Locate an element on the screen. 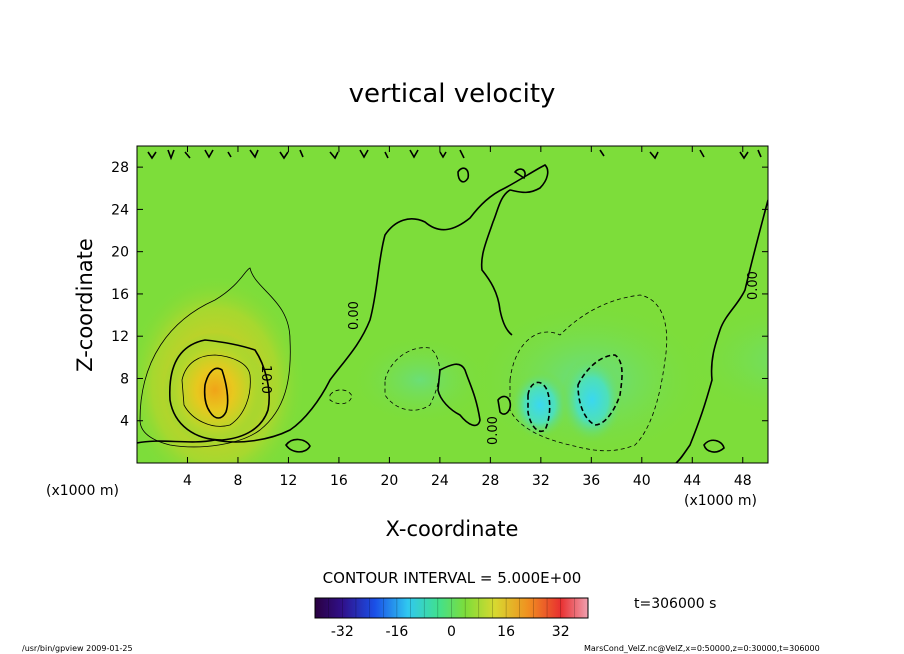  contour-neg5-small is located at coordinates (341, 397).